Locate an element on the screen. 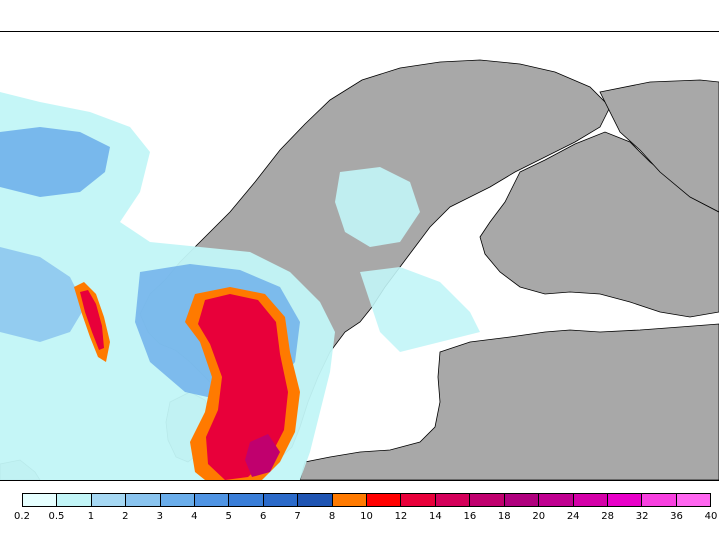 The width and height of the screenshot is (720, 540). precip-light-baltic is located at coordinates (420, 309).